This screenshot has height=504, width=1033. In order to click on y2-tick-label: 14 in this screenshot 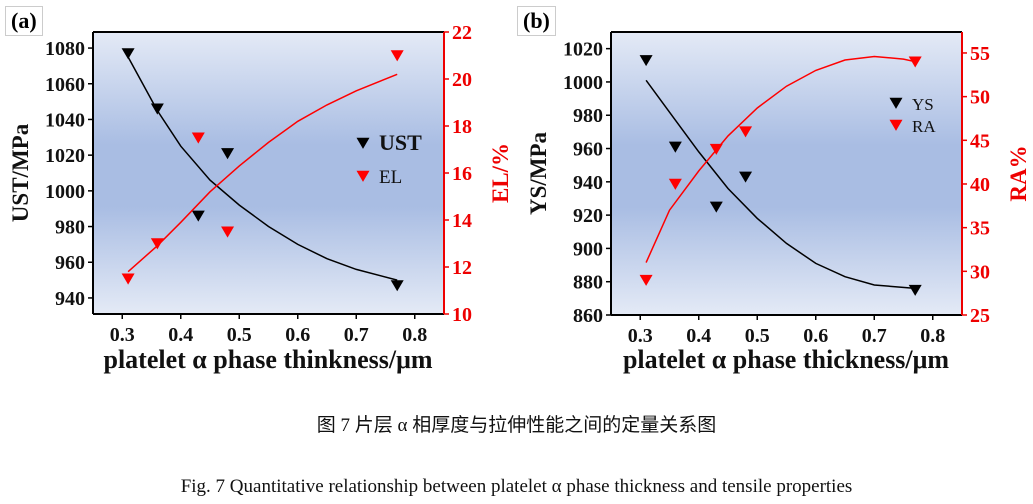, I will do `click(462, 221)`.